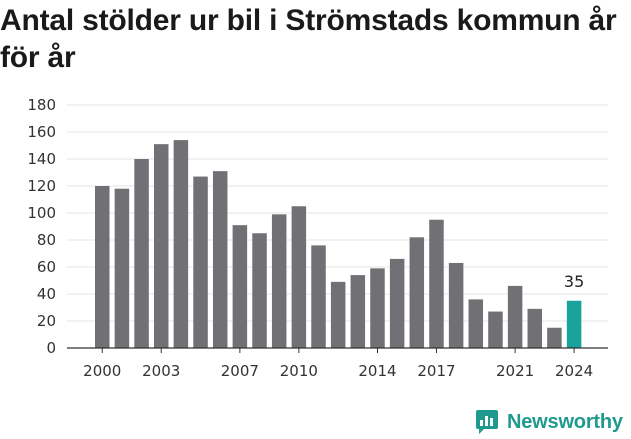 The image size is (631, 439). I want to click on bar-2024, so click(574, 324).